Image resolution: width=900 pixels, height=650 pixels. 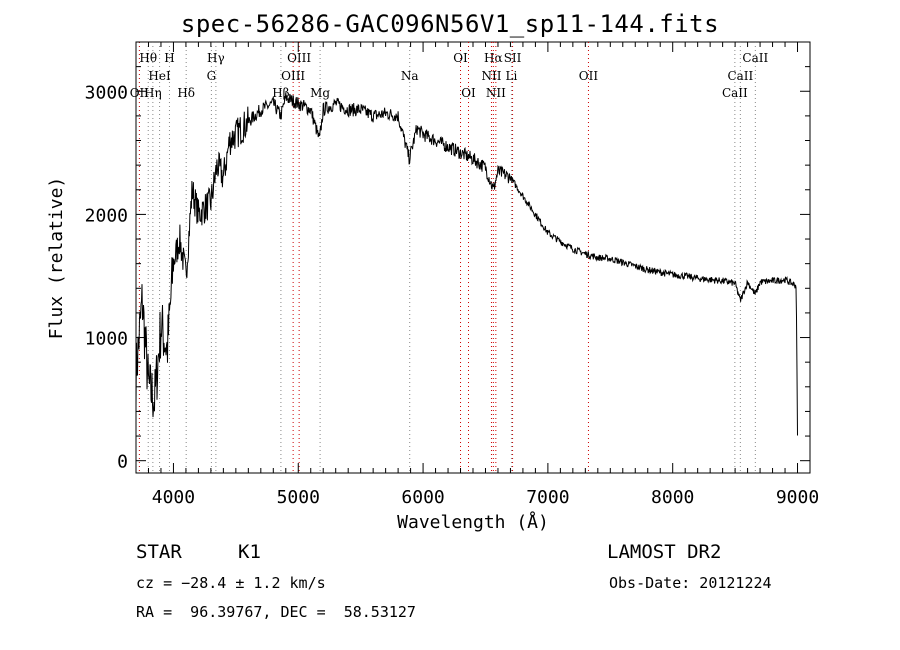 I want to click on spectral-line-label: HeI, so click(x=159, y=76).